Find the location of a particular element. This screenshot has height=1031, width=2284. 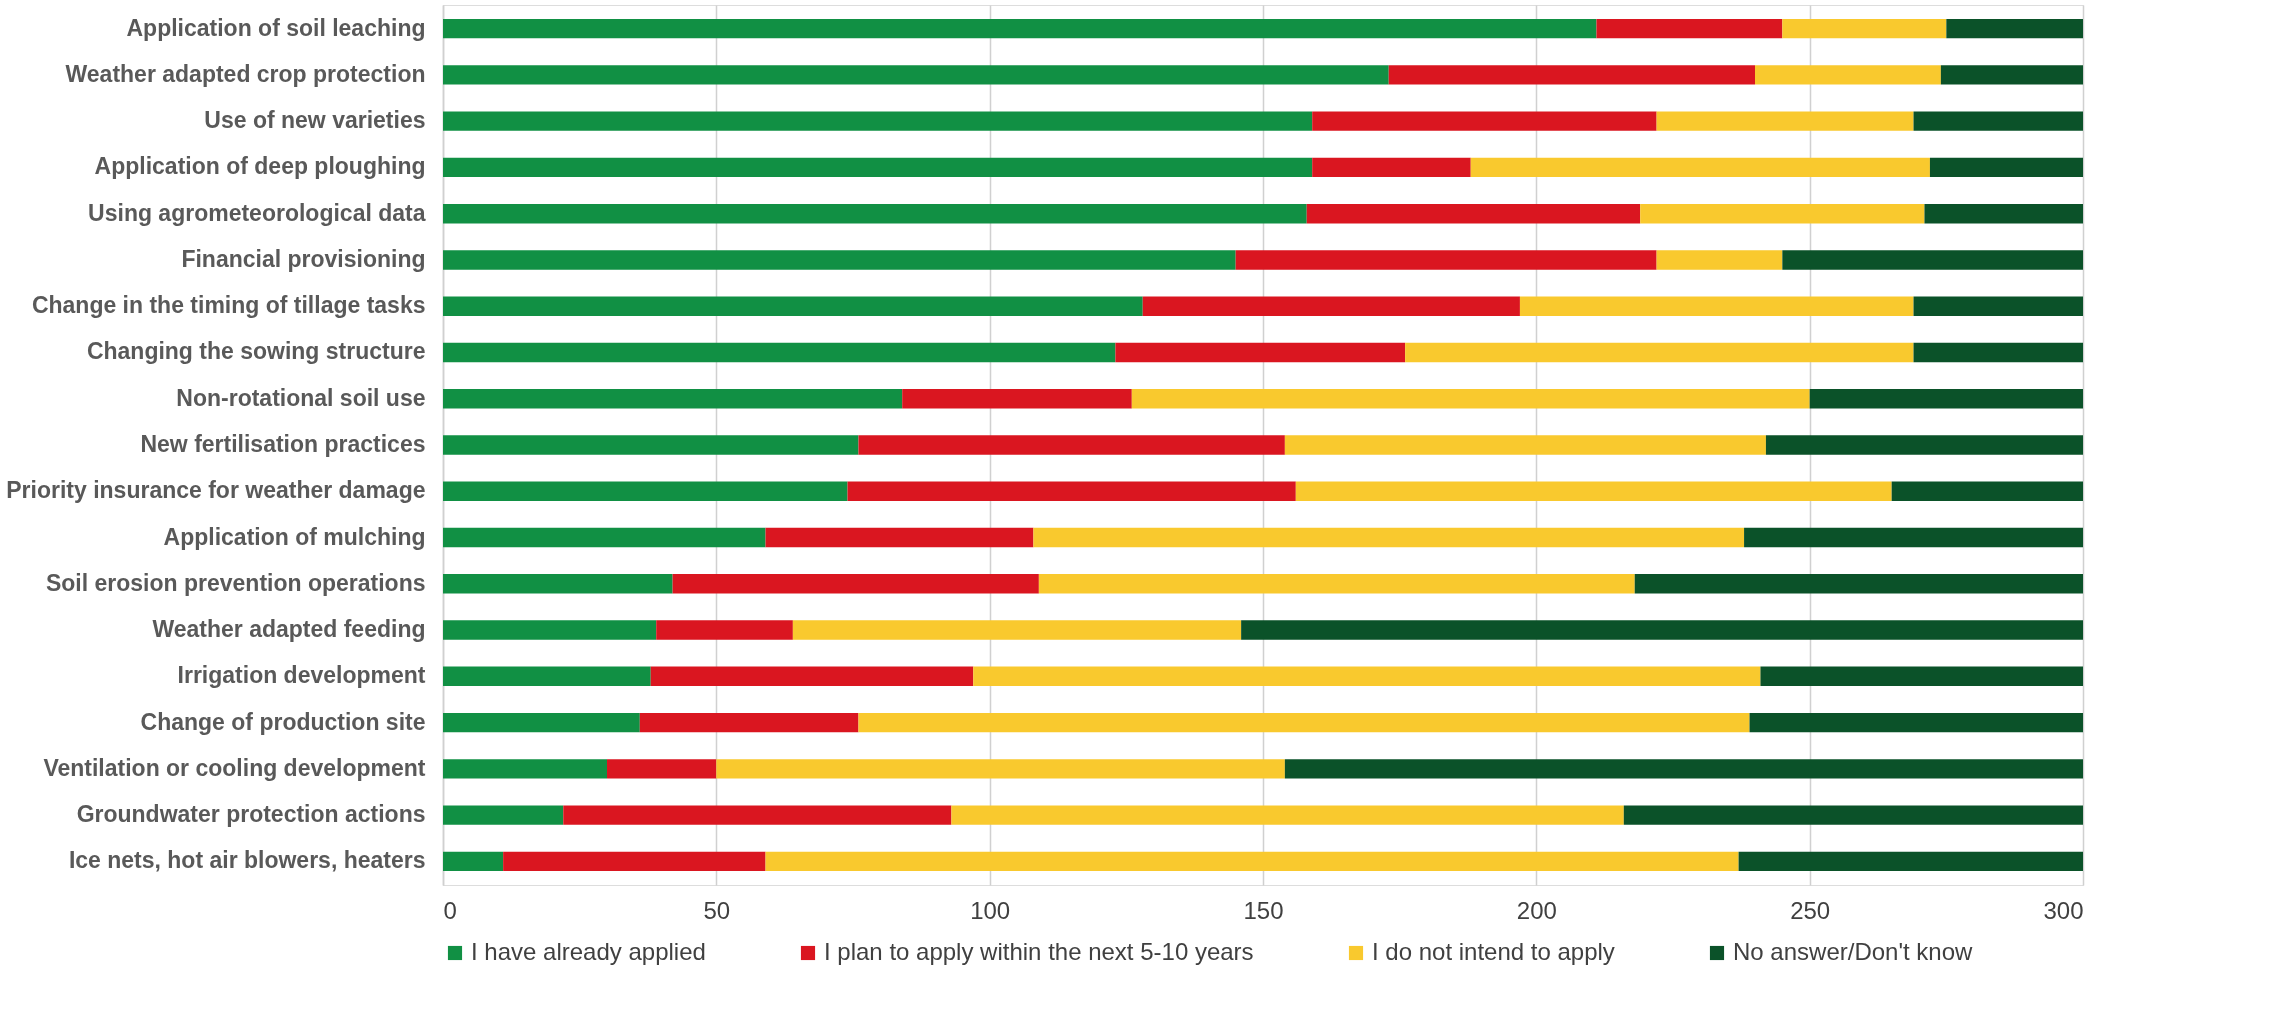

y-tick-label: Using agrometeorological data is located at coordinates (257, 212).